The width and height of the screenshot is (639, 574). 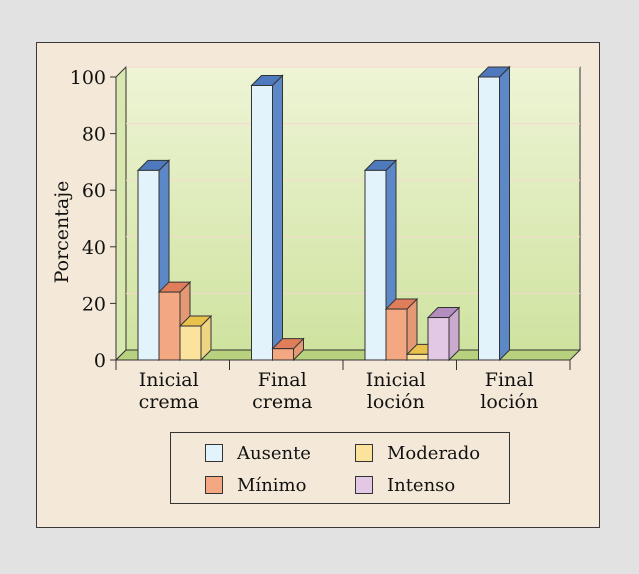 I want to click on legend-item: Intenso, so click(x=405, y=485).